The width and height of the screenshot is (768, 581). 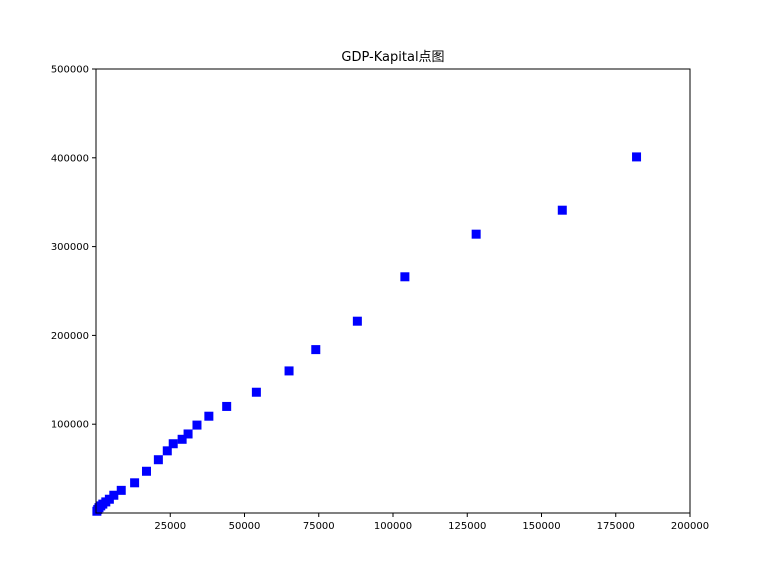 What do you see at coordinates (467, 526) in the screenshot?
I see `x-tick-label: 125000` at bounding box center [467, 526].